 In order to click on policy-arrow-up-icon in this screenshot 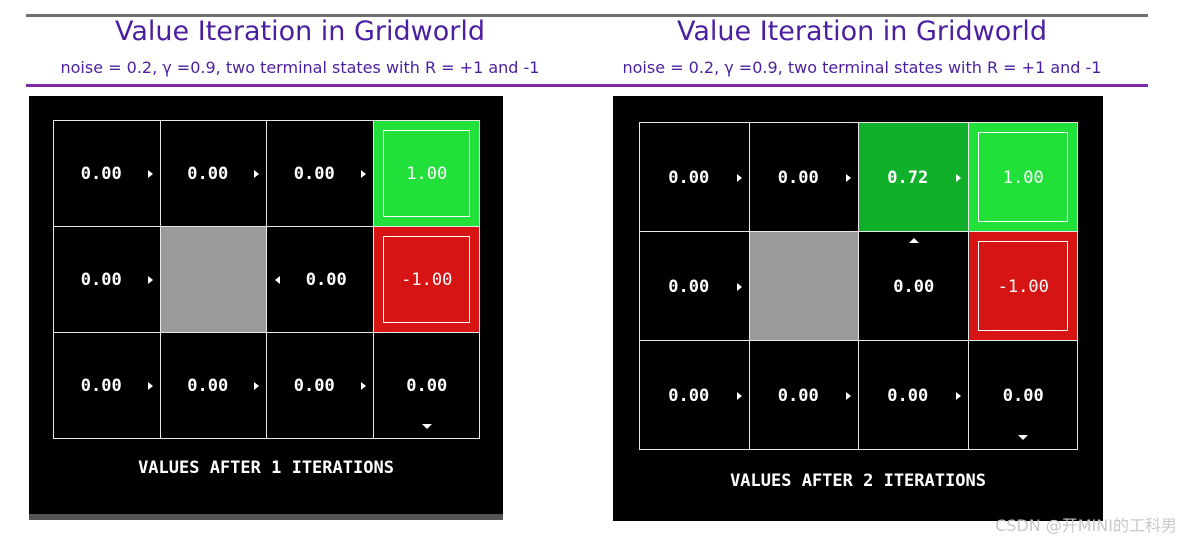, I will do `click(913, 240)`.